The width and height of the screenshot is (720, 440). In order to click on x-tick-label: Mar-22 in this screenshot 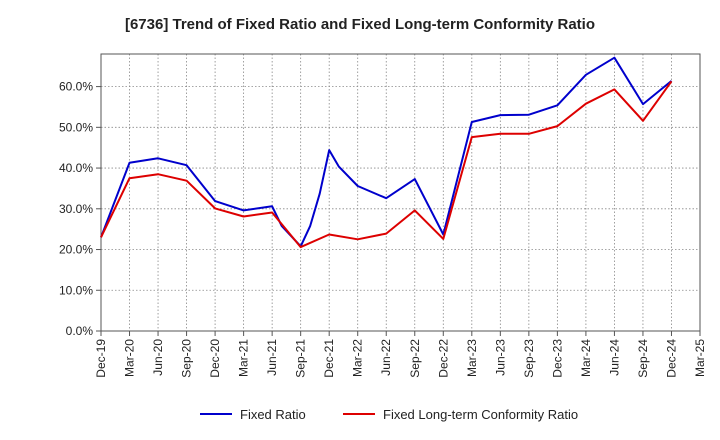, I will do `click(358, 358)`.